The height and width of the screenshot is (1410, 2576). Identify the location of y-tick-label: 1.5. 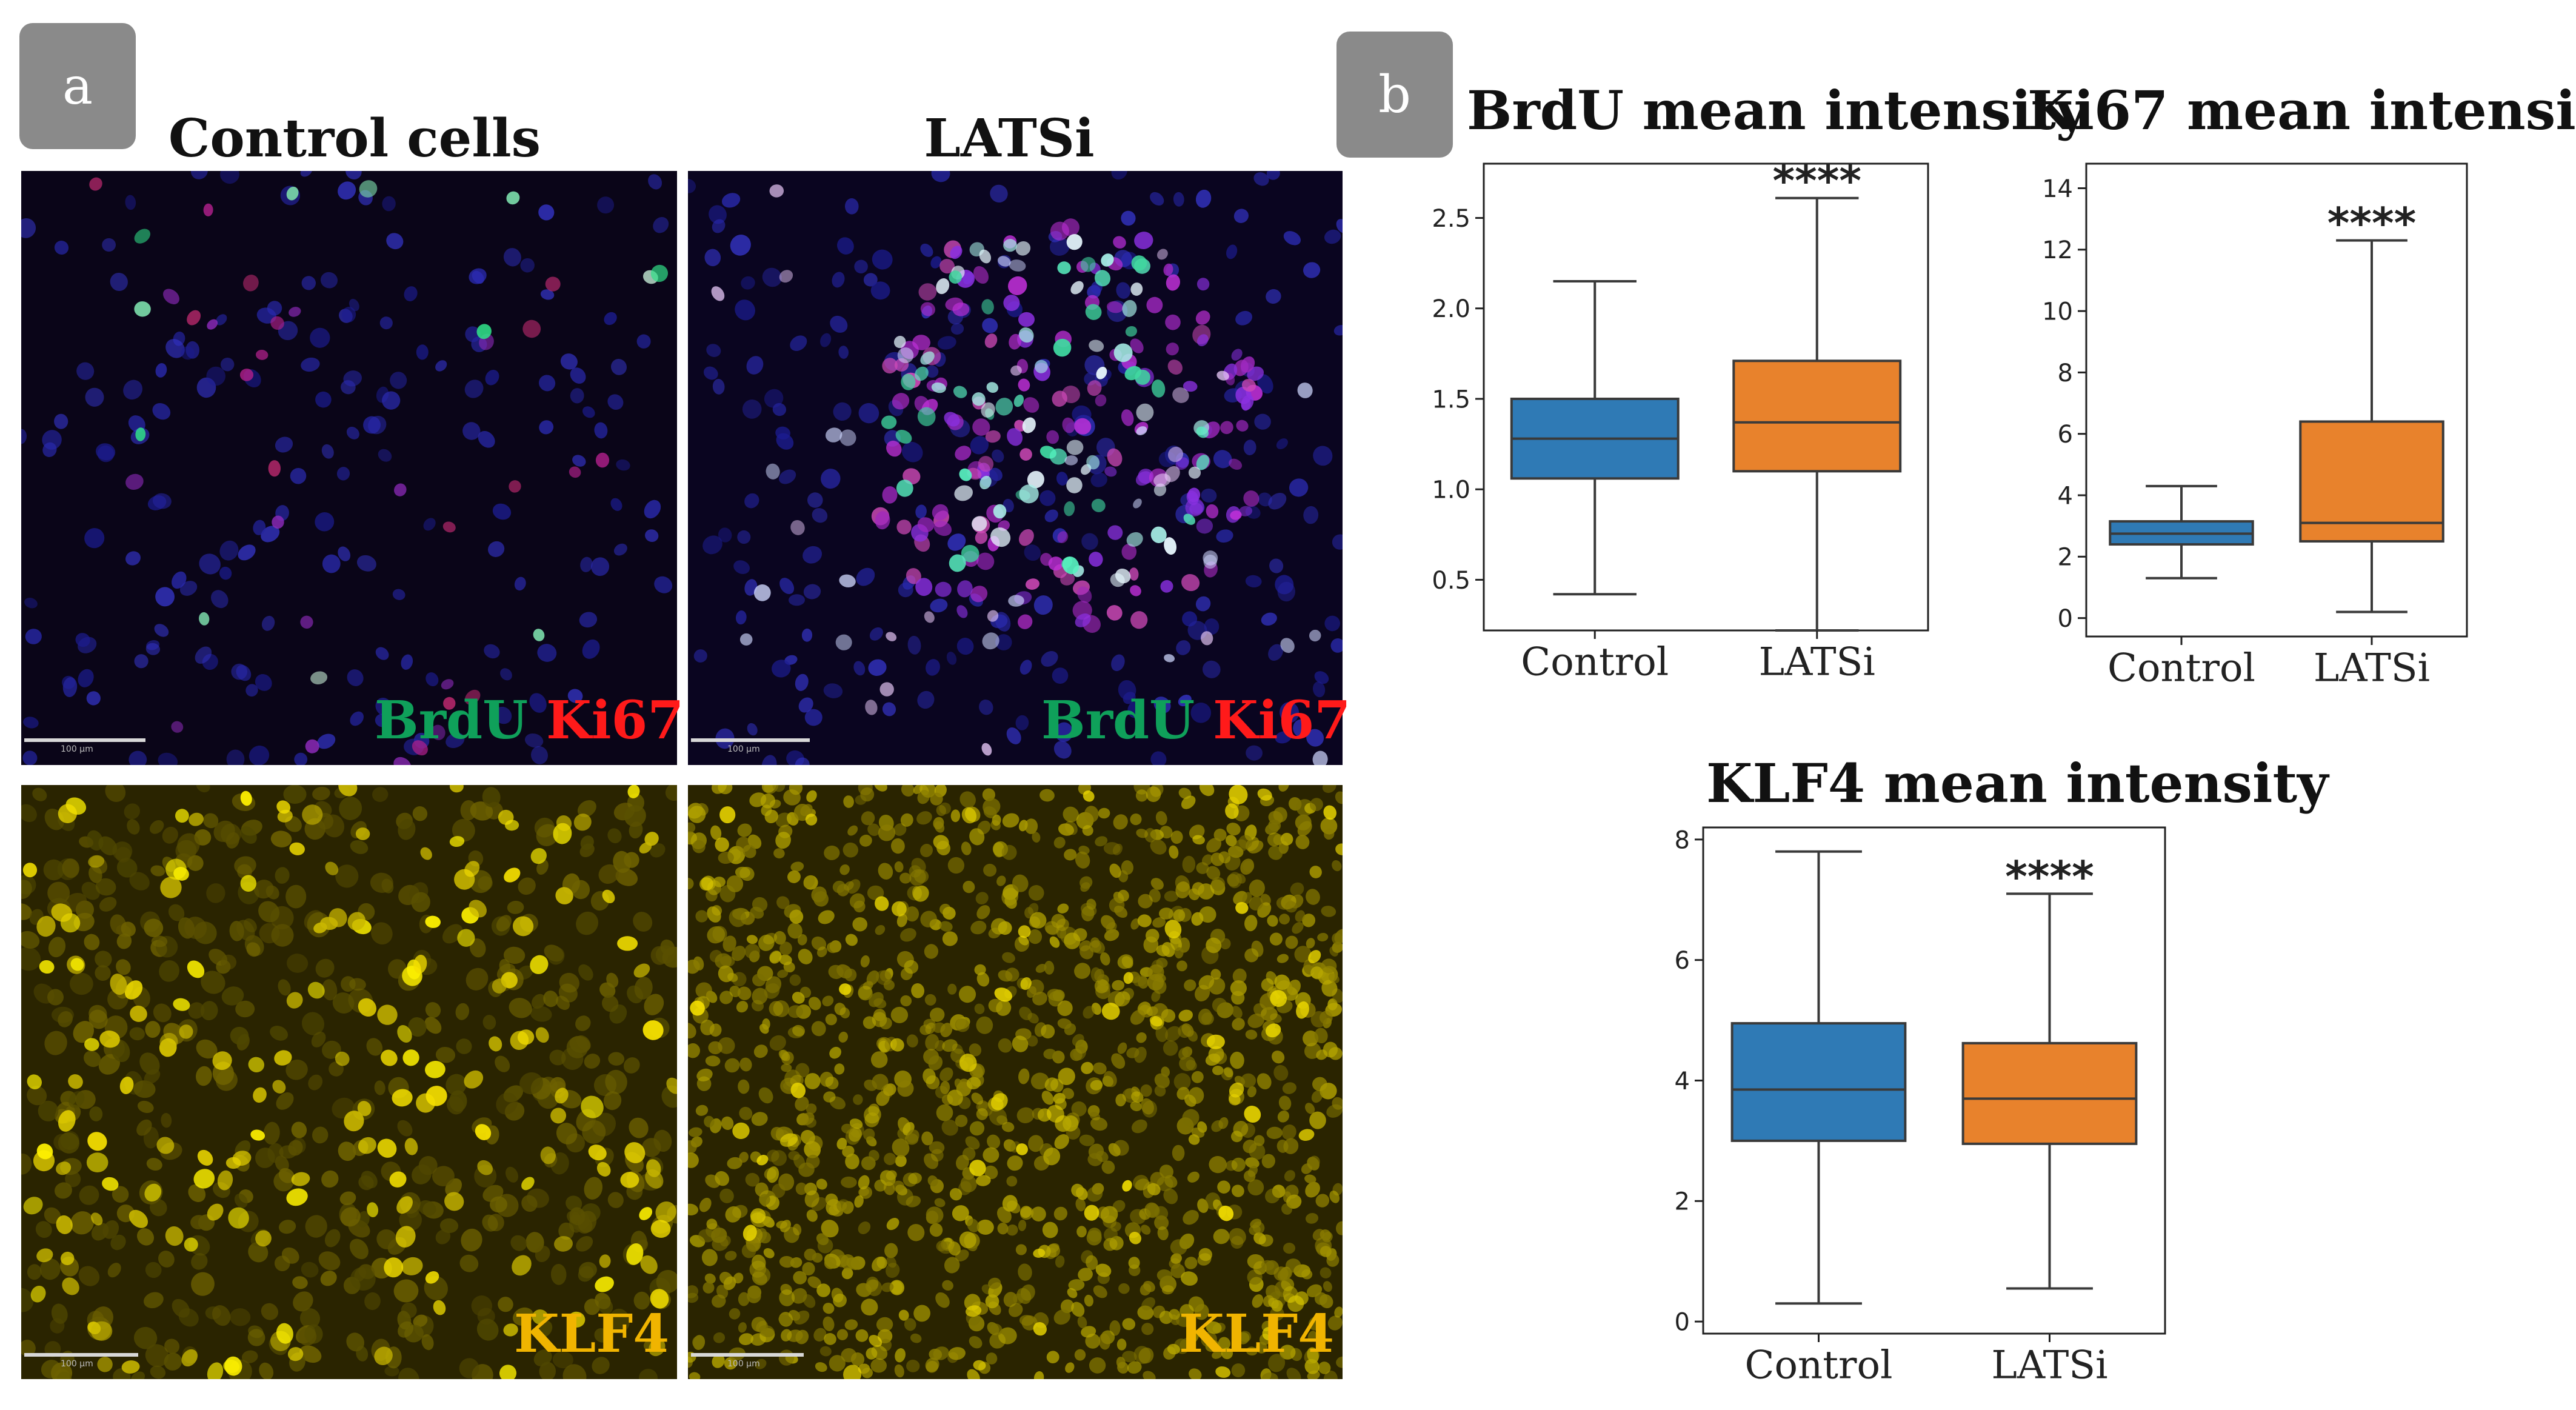
(1451, 399).